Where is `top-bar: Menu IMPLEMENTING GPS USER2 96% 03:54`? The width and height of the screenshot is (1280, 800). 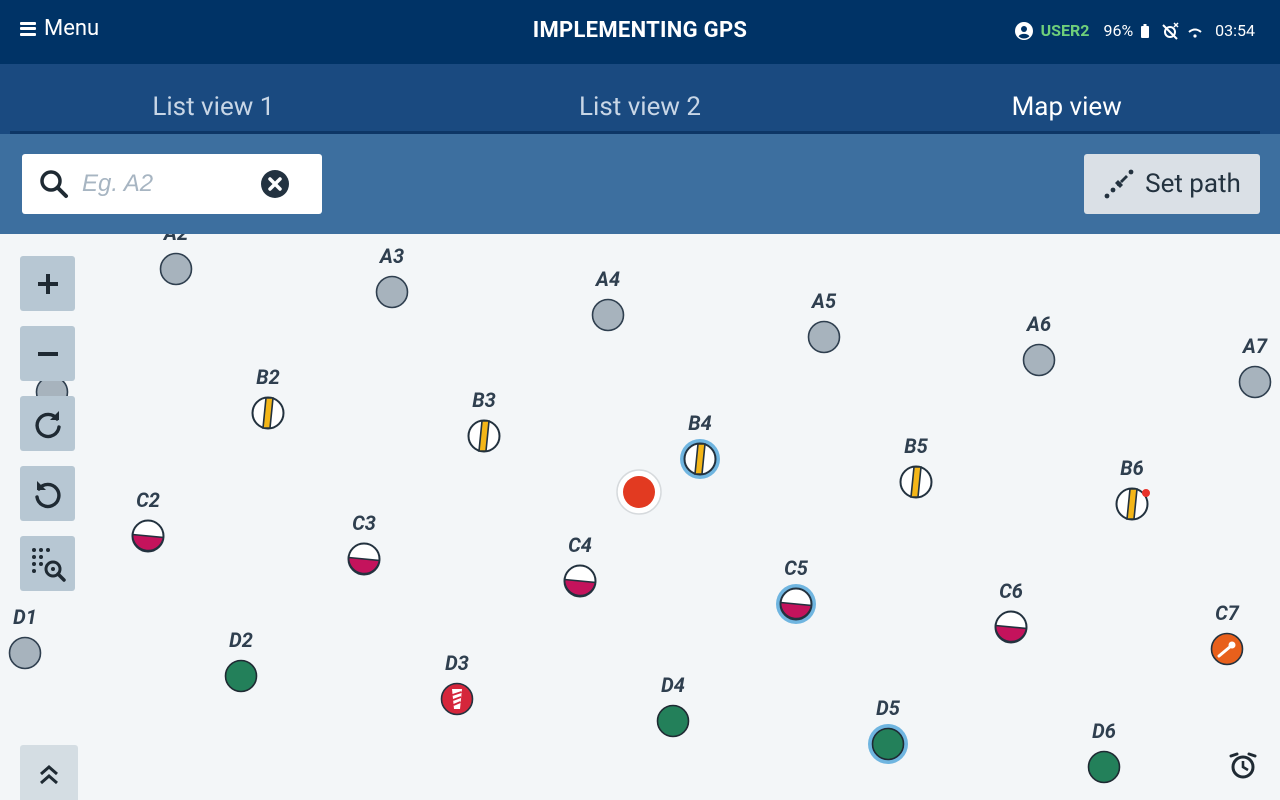
top-bar: Menu IMPLEMENTING GPS USER2 96% 03:54 is located at coordinates (640, 32).